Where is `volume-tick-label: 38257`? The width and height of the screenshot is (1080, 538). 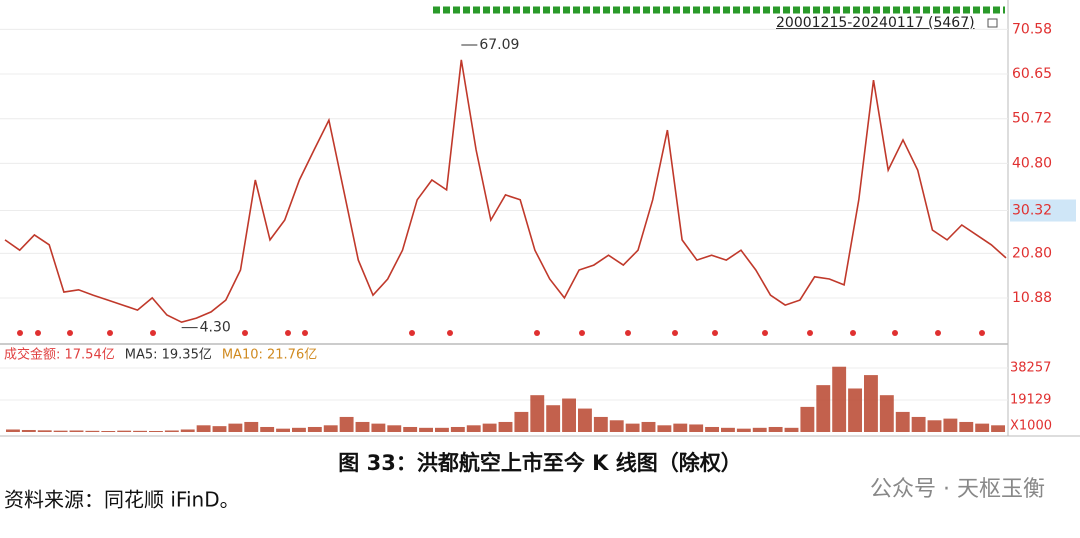 volume-tick-label: 38257 is located at coordinates (1030, 367).